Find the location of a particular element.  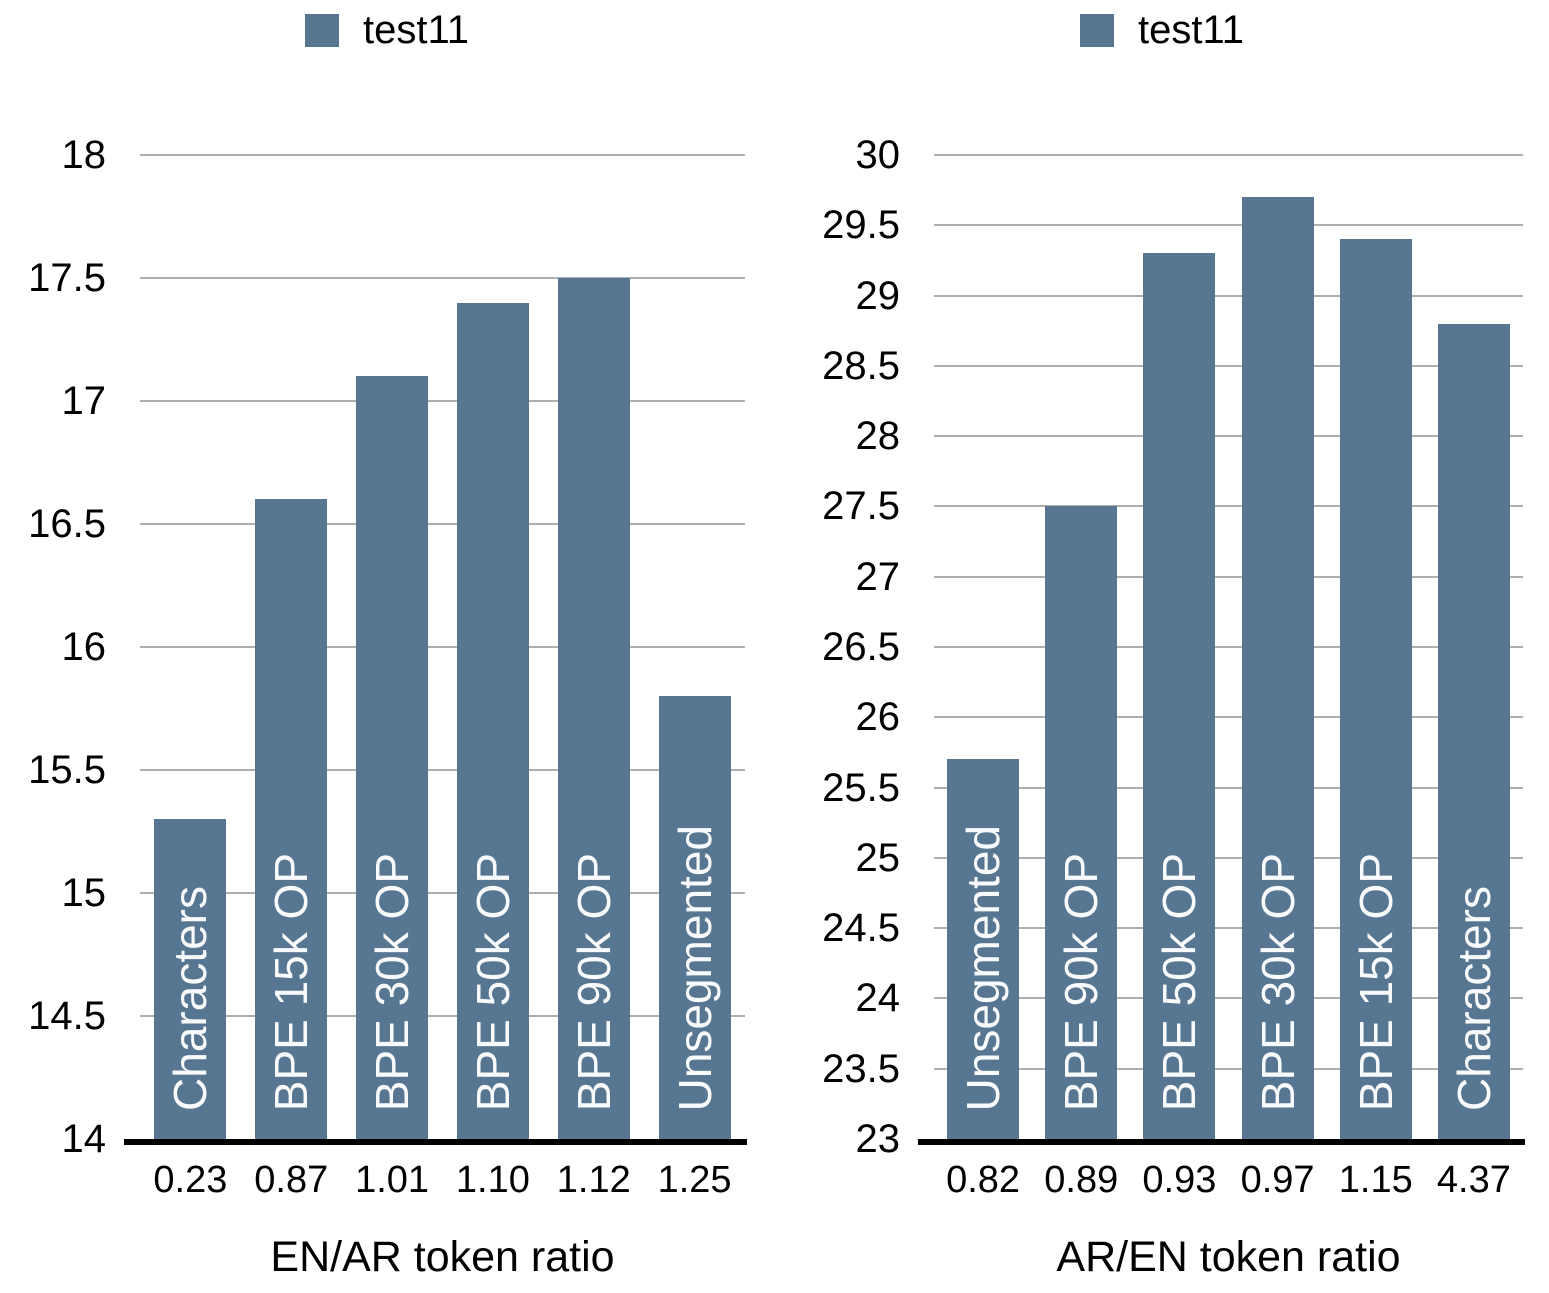

y-tick-label: 24 is located at coordinates (878, 998).